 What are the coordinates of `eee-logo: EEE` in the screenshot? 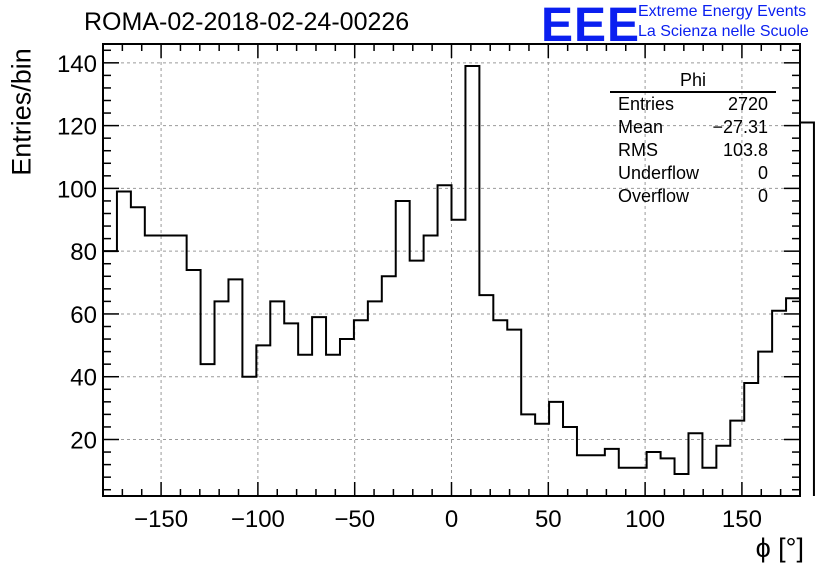 It's located at (591, 26).